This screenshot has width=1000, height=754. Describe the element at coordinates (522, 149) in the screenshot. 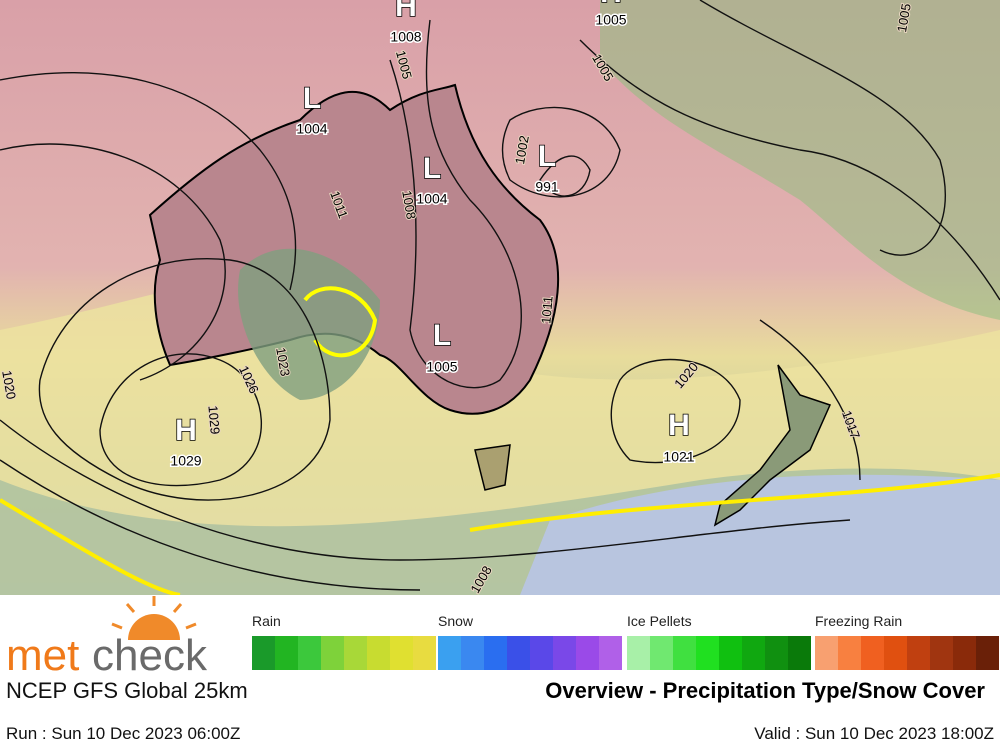

I see `isobar-label: 1002` at that location.